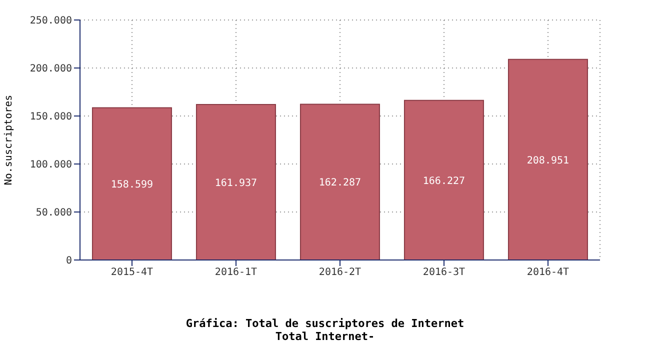 This screenshot has width=650, height=350. Describe the element at coordinates (51, 165) in the screenshot. I see `y-tick-label: 100.000` at that location.